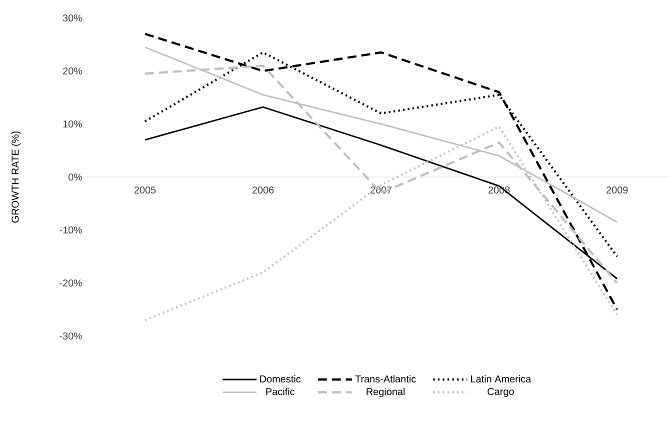 The image size is (669, 421). I want to click on y-tick-label: -30%, so click(71, 336).